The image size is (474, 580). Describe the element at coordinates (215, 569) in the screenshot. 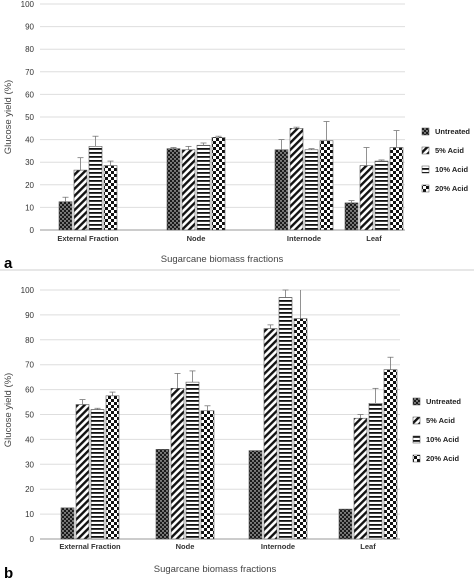

I see `panel-b-x-axis-label: Sugarcane biomass fractions` at that location.